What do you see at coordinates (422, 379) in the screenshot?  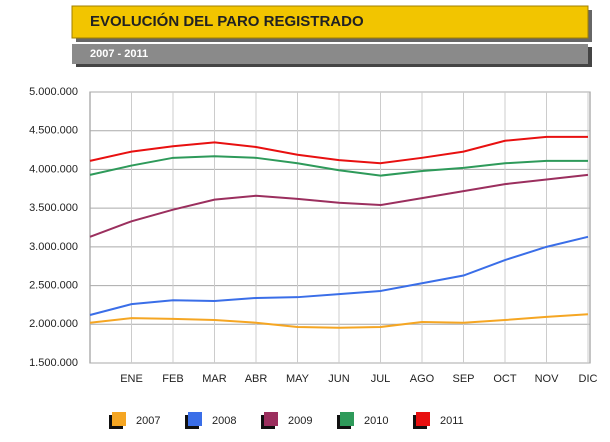 I see `x-tick-label: AGO` at bounding box center [422, 379].